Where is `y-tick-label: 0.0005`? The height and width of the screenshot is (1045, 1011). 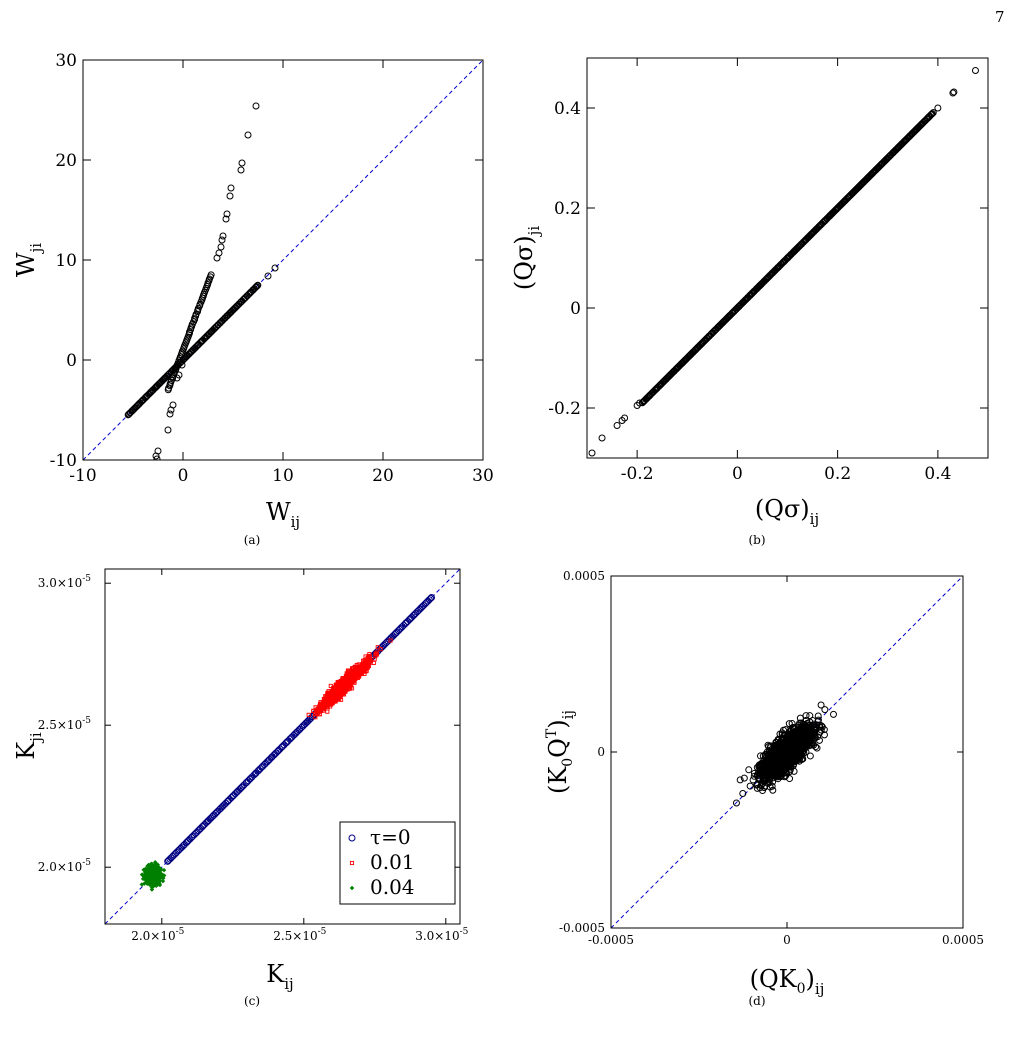 y-tick-label: 0.0005 is located at coordinates (584, 576).